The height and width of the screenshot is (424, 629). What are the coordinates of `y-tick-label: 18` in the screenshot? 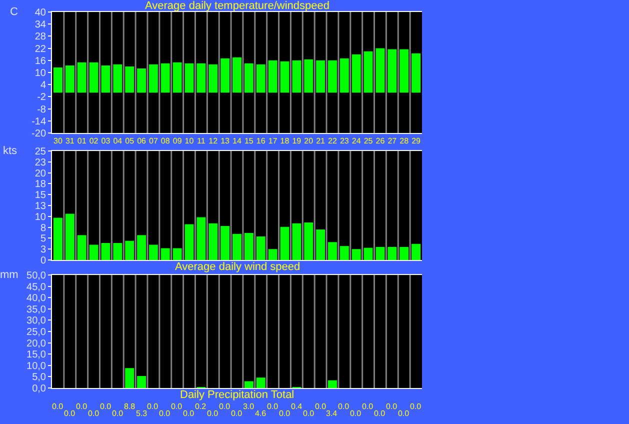 It's located at (40, 184).